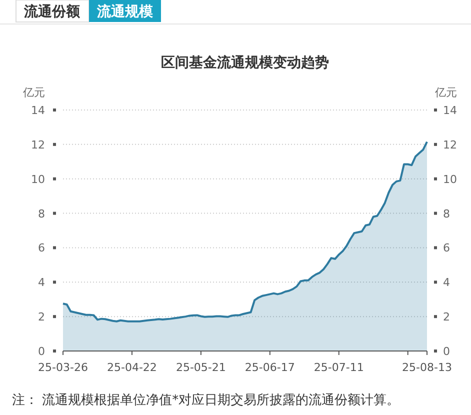 Image resolution: width=471 pixels, height=415 pixels. I want to click on chart-title: 区间基金流通规模变动趋势, so click(245, 62).